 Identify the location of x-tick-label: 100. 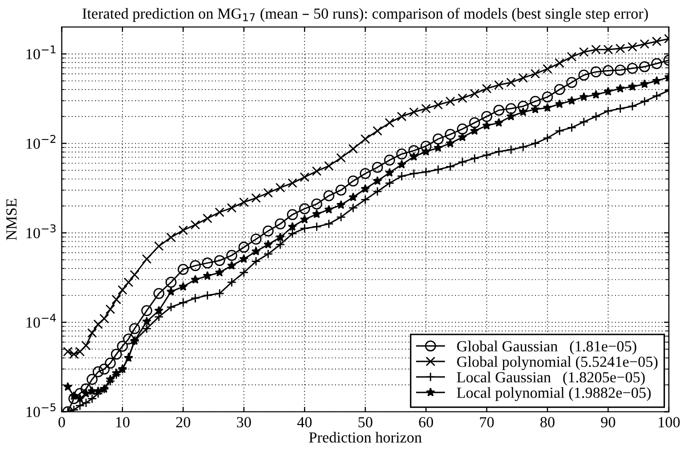
(669, 422).